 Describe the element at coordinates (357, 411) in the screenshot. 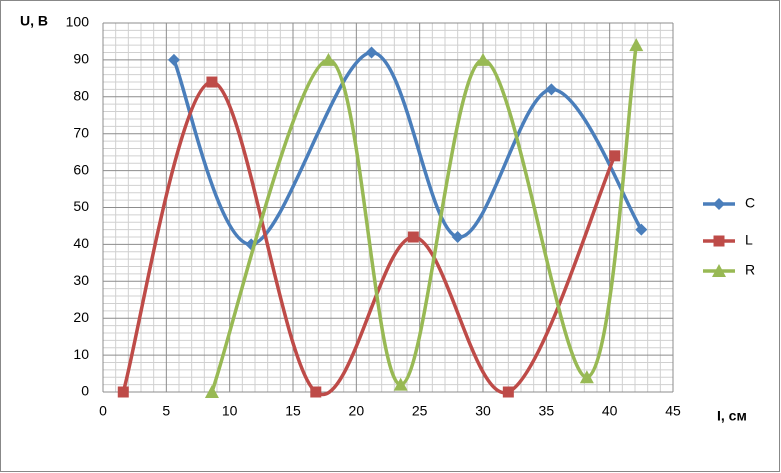

I see `x-tick-label: 20` at that location.